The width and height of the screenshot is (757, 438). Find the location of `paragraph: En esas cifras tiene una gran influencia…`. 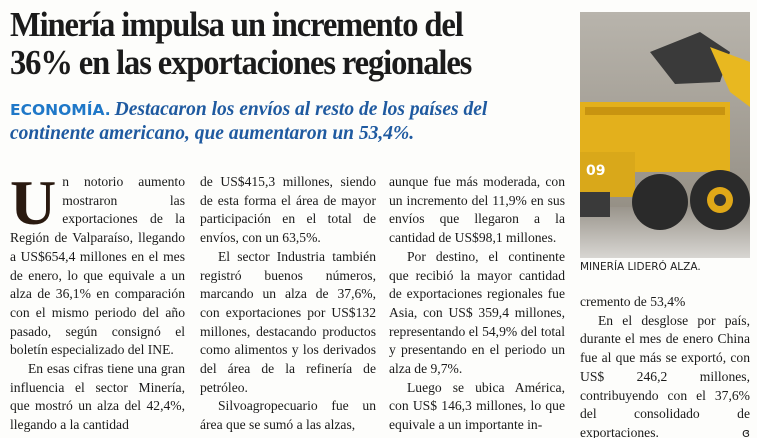

paragraph: En esas cifras tiene una gran influencia… is located at coordinates (97, 397).